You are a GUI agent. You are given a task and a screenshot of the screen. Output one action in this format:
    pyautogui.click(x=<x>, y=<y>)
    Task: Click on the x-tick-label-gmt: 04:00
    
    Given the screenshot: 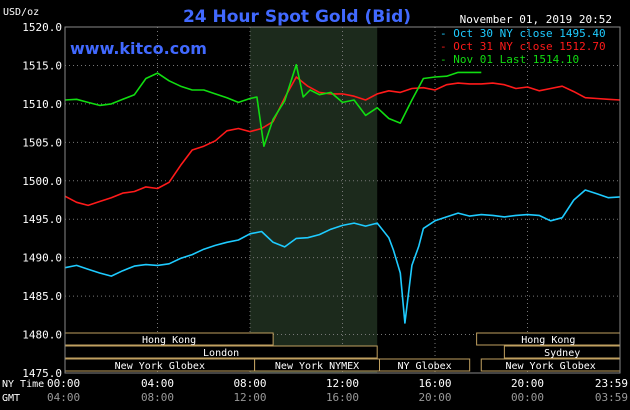 What is the action you would take?
    pyautogui.click(x=63, y=397)
    